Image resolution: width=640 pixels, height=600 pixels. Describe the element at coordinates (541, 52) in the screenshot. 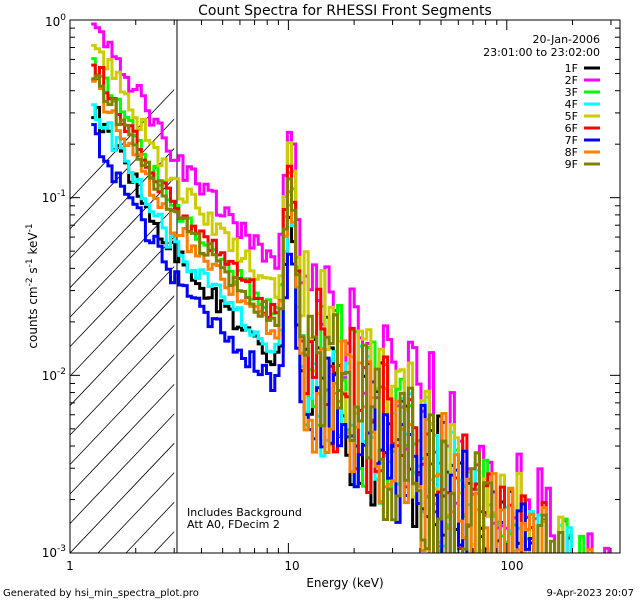

I see `time-range-label: 23:01:00 to 23:02:00` at that location.